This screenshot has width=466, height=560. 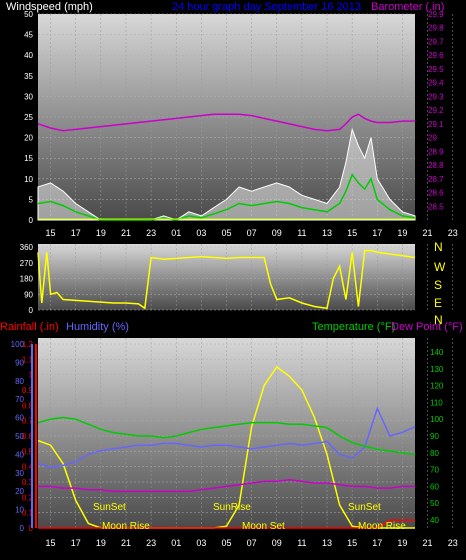 What do you see at coordinates (28, 405) in the screenshot?
I see `rain-y-tick: 0.8` at bounding box center [28, 405].